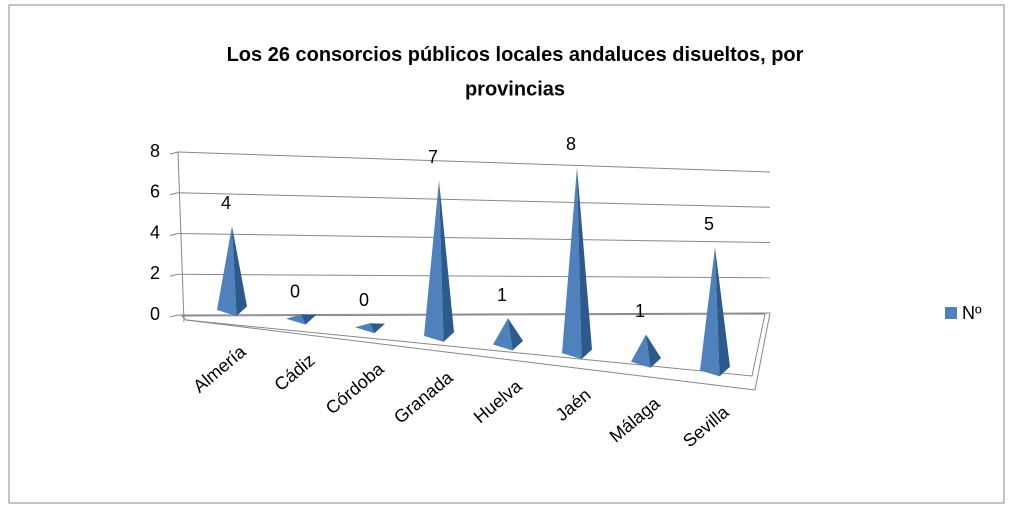 The height and width of the screenshot is (506, 1009). Describe the element at coordinates (155, 314) in the screenshot. I see `y-tick-label: 0` at that location.